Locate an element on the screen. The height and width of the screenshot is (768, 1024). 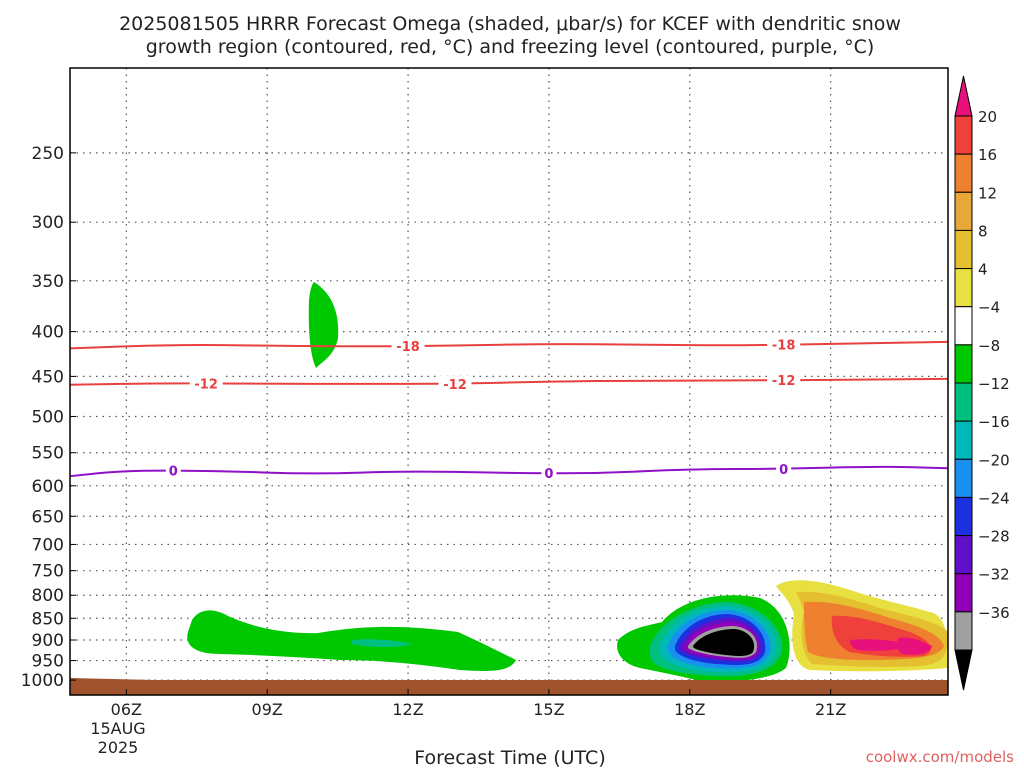
y-tick-label: 1000 is located at coordinates (42, 681).